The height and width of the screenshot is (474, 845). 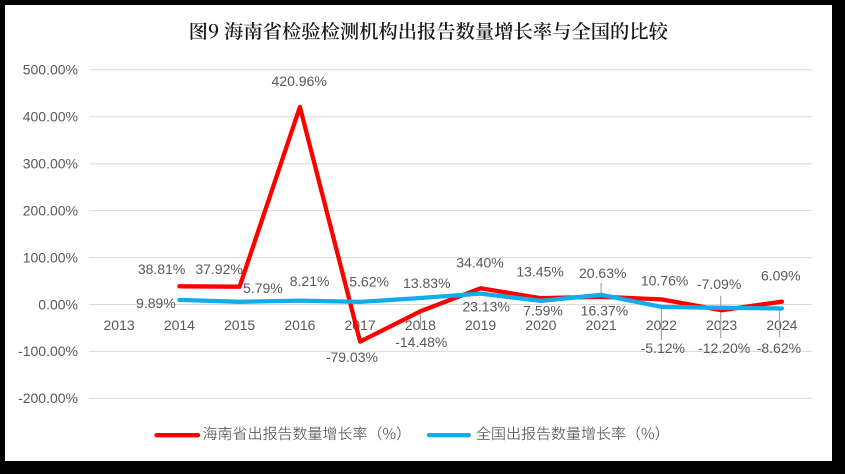 What do you see at coordinates (369, 282) in the screenshot?
I see `svg-text: 5.62%` at bounding box center [369, 282].